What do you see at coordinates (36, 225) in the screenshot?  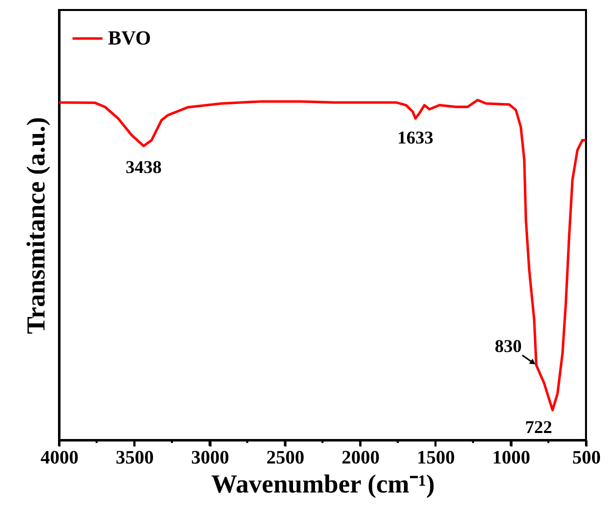 I see `y-axis-title: Transmitance (a.u.)` at bounding box center [36, 225].